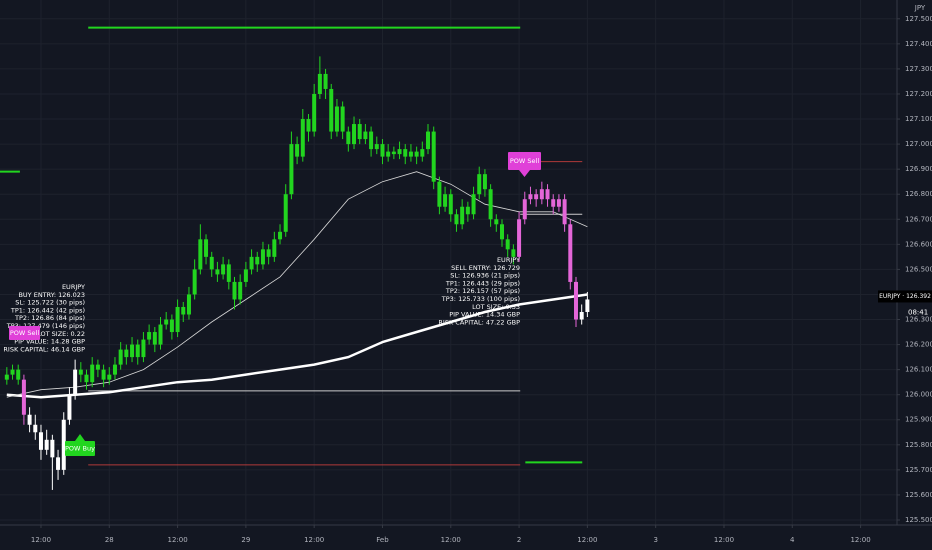  Describe the element at coordinates (918, 520) in the screenshot. I see `y-tick-label: 125.500` at that location.